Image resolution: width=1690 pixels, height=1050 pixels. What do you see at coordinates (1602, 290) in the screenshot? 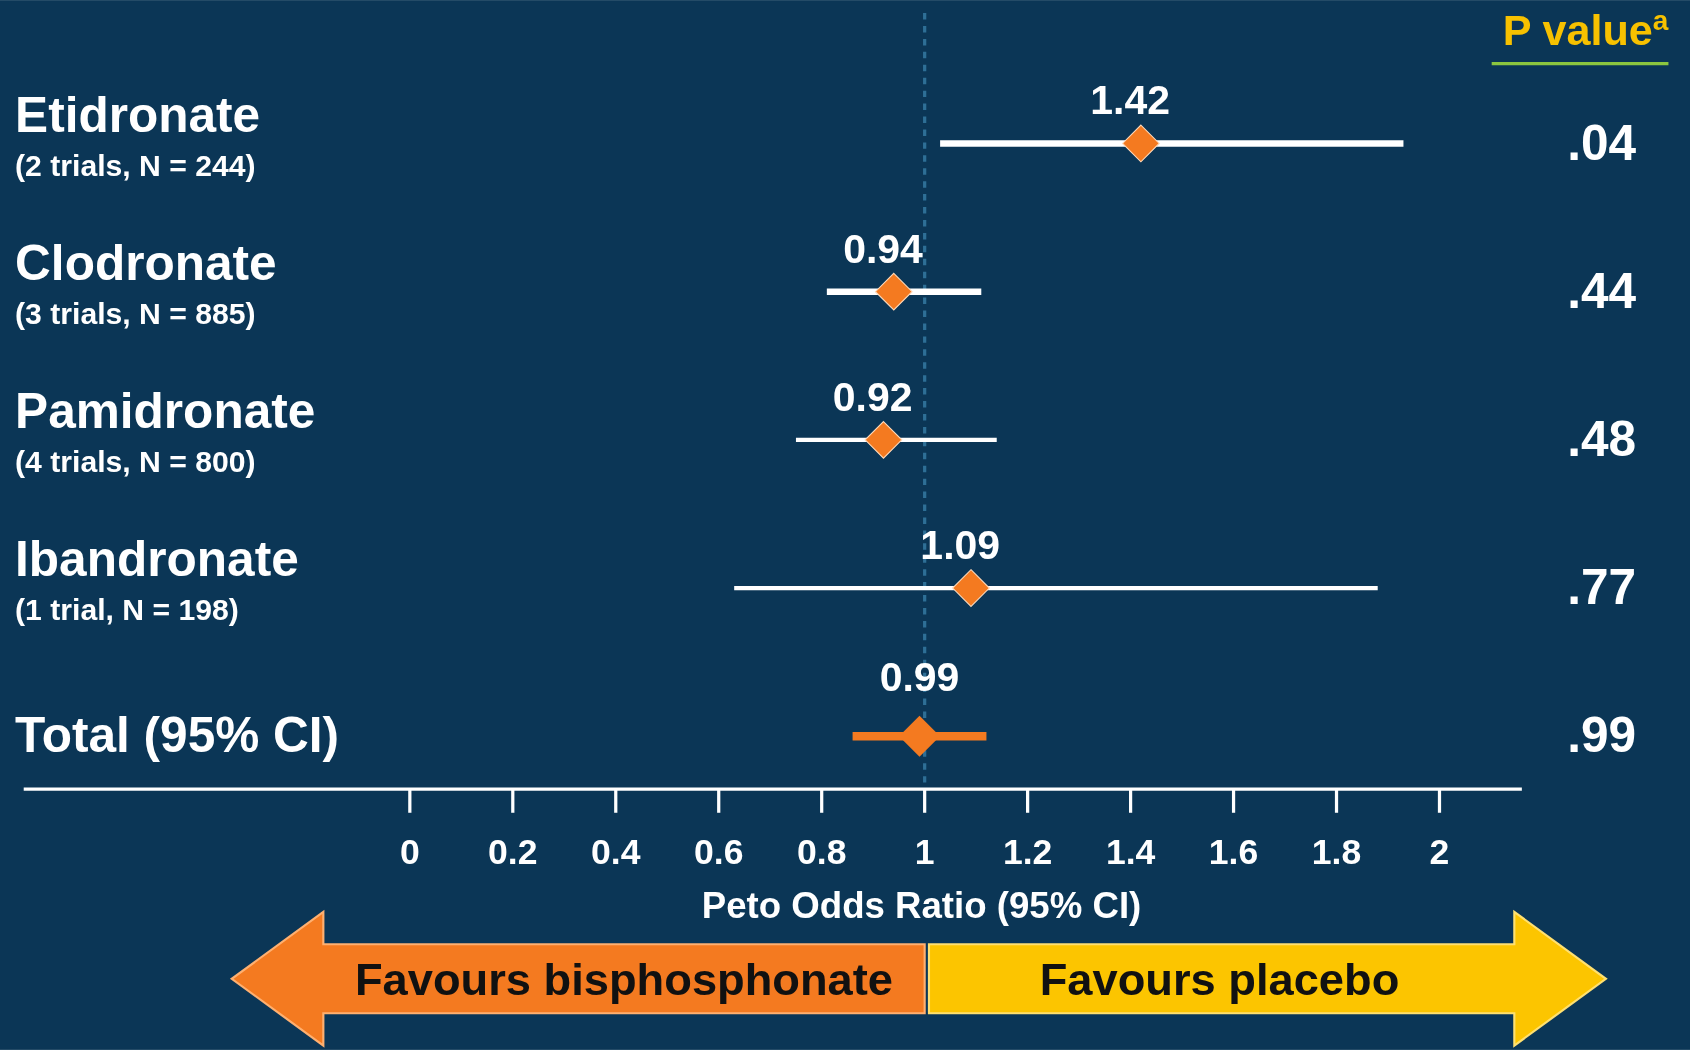
I see `text: .44` at bounding box center [1602, 290].